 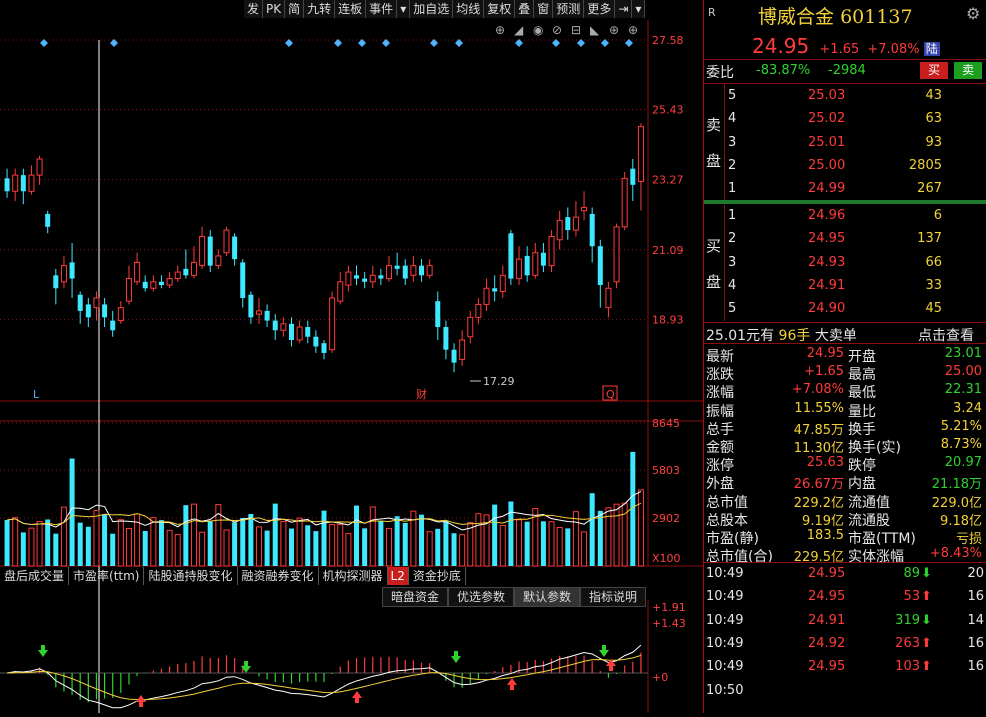 What do you see at coordinates (107, 576) in the screenshot?
I see `tab-1: 市盈率(ttm)` at bounding box center [107, 576].